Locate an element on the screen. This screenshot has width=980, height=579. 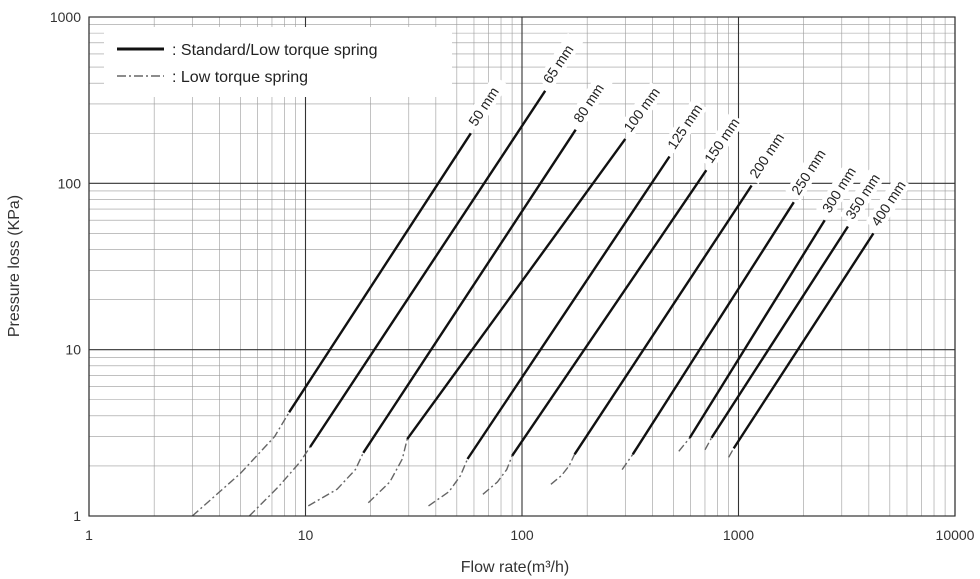
series-label: 150 mm is located at coordinates (722, 140).